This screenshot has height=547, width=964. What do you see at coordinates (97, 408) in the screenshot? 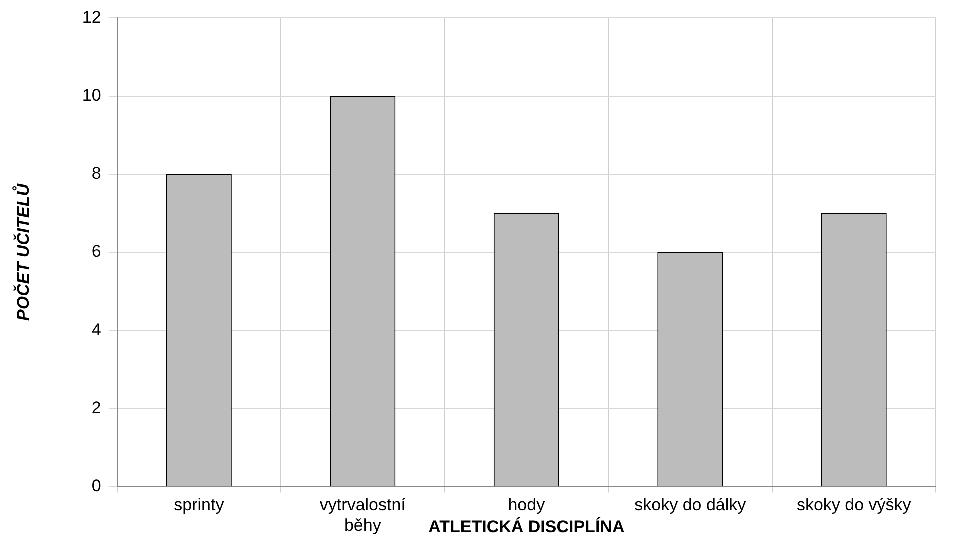
I see `y-tick-label: 2` at bounding box center [97, 408].